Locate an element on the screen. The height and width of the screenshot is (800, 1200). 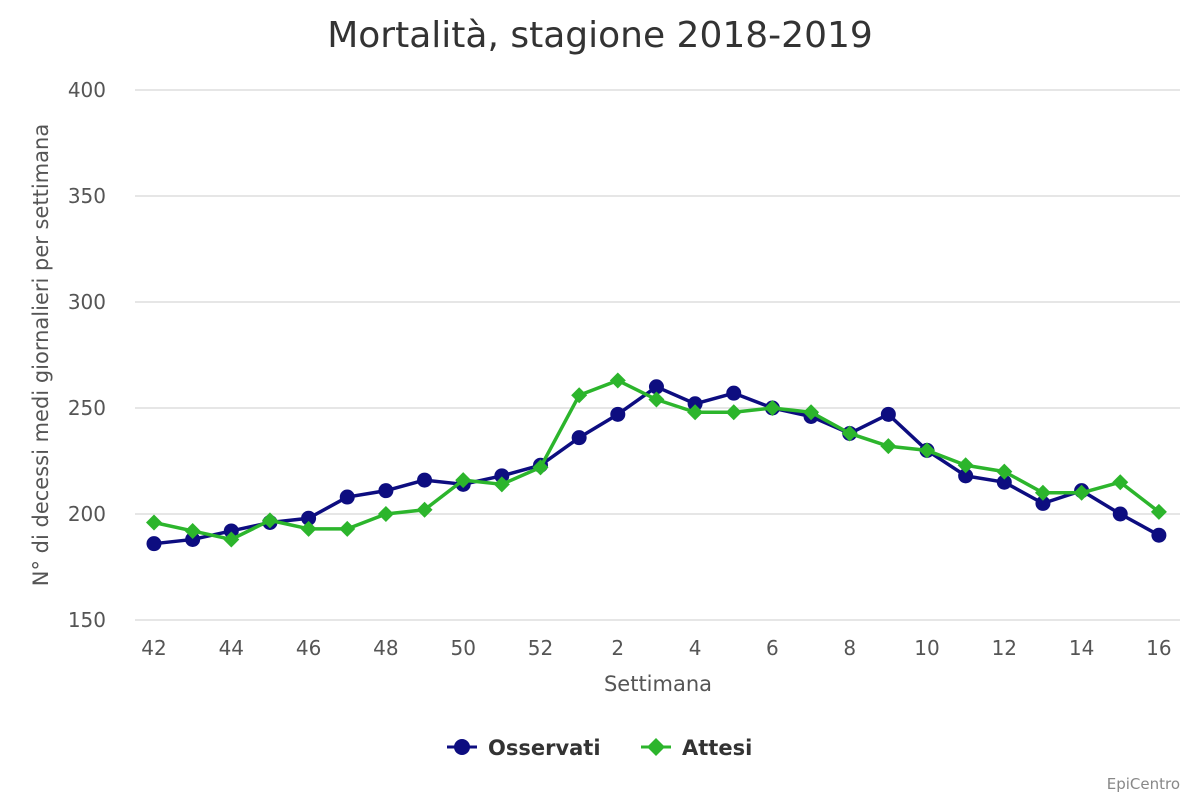
x-axis-ticks: 42 44 46 48 50 52 2 4 6 8 10 12 14 16 is located at coordinates (656, 648).